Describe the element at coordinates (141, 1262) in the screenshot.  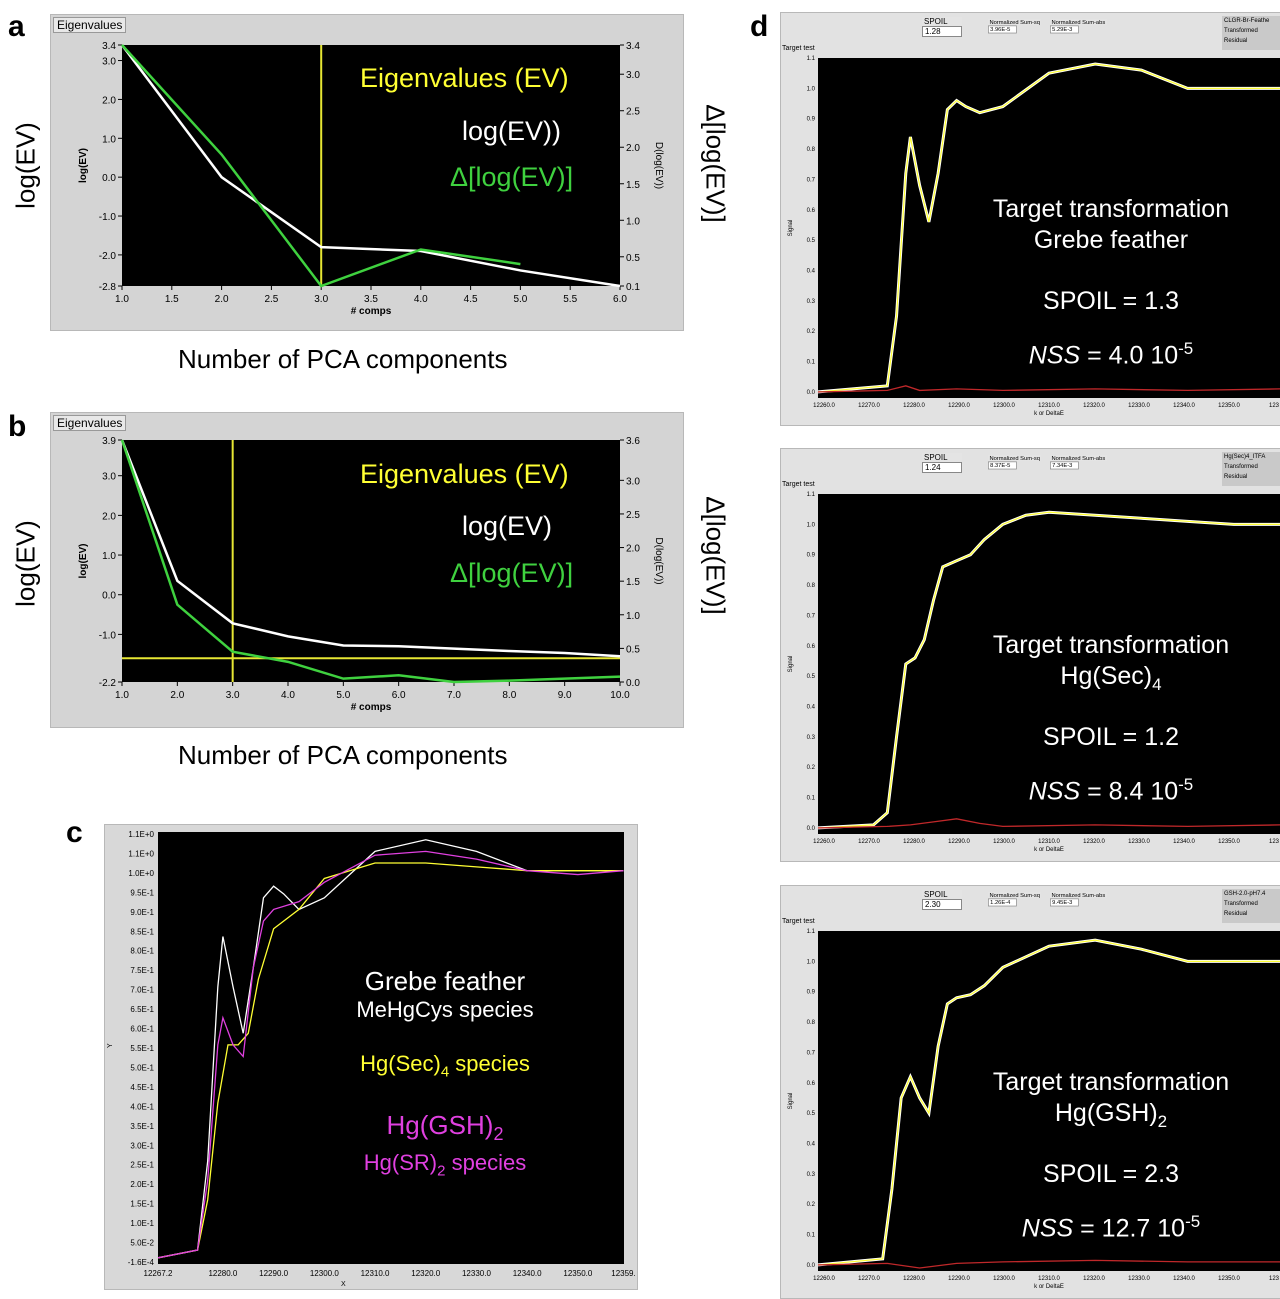
I see `c-ytick-label: -1.6E-4` at that location.